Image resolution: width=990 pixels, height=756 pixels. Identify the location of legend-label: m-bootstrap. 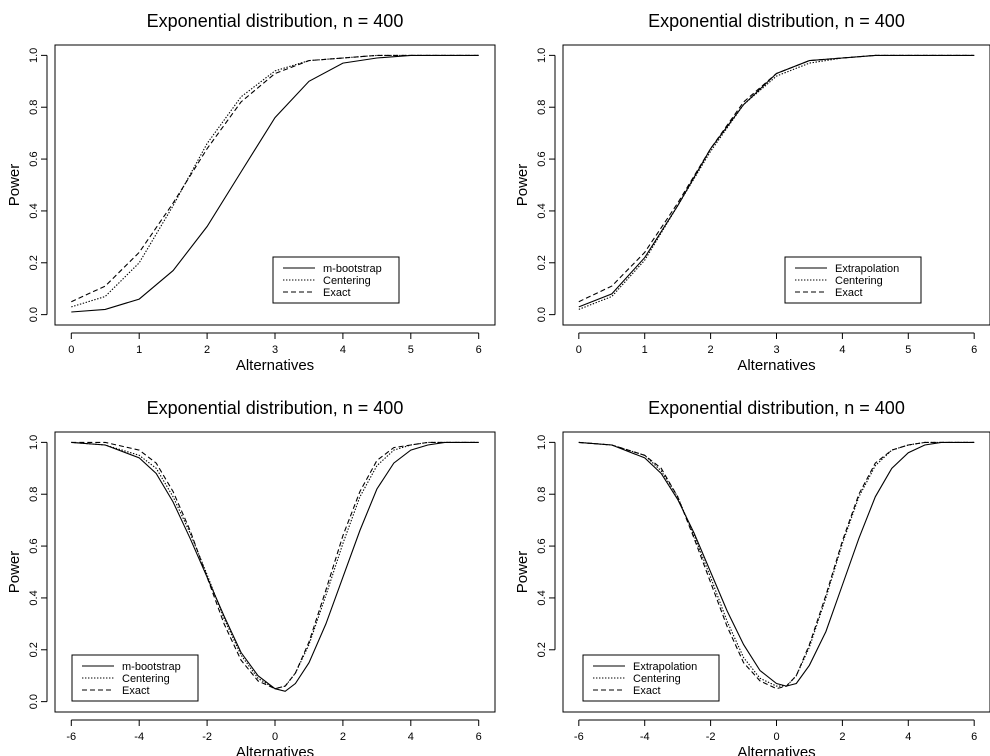
(352, 269).